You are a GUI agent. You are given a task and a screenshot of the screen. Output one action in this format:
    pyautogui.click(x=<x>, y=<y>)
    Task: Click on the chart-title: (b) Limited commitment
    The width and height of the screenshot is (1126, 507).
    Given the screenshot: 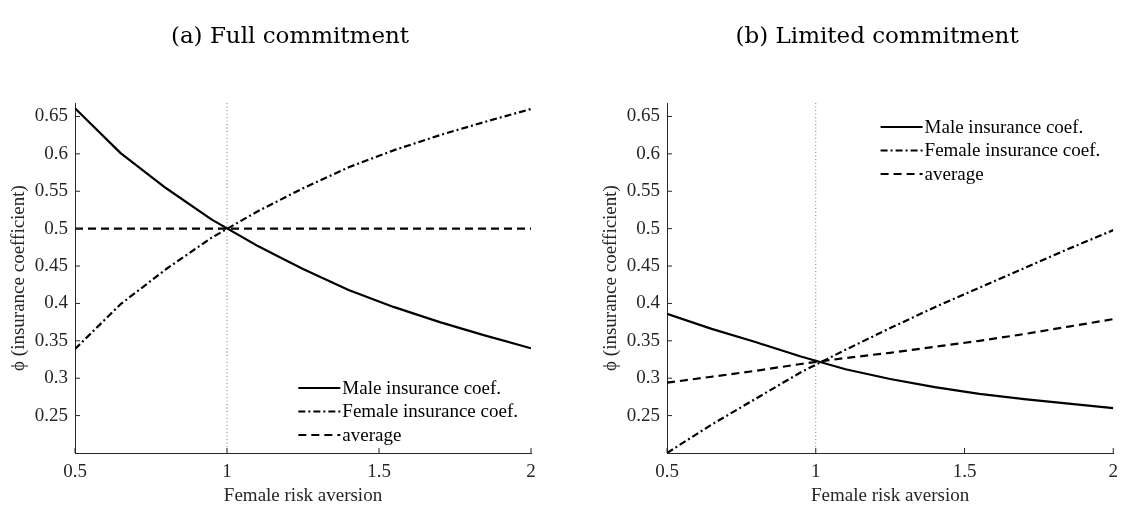 What is the action you would take?
    pyautogui.click(x=877, y=34)
    